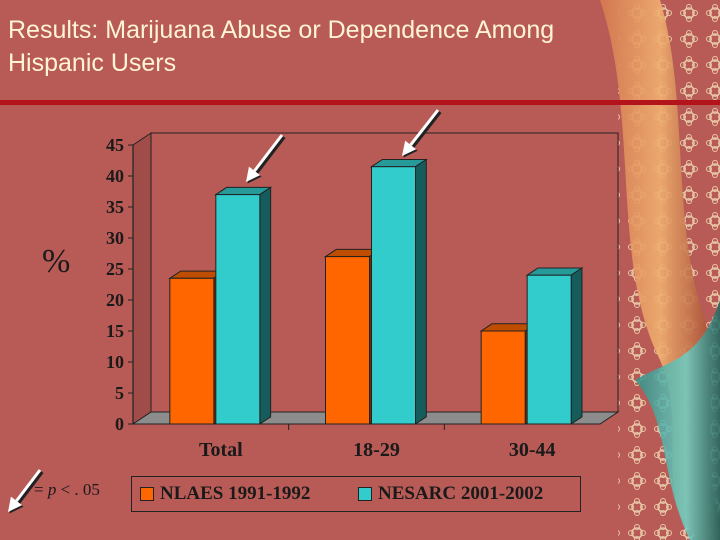  Describe the element at coordinates (532, 450) in the screenshot. I see `x-tick-label: 30-44` at that location.